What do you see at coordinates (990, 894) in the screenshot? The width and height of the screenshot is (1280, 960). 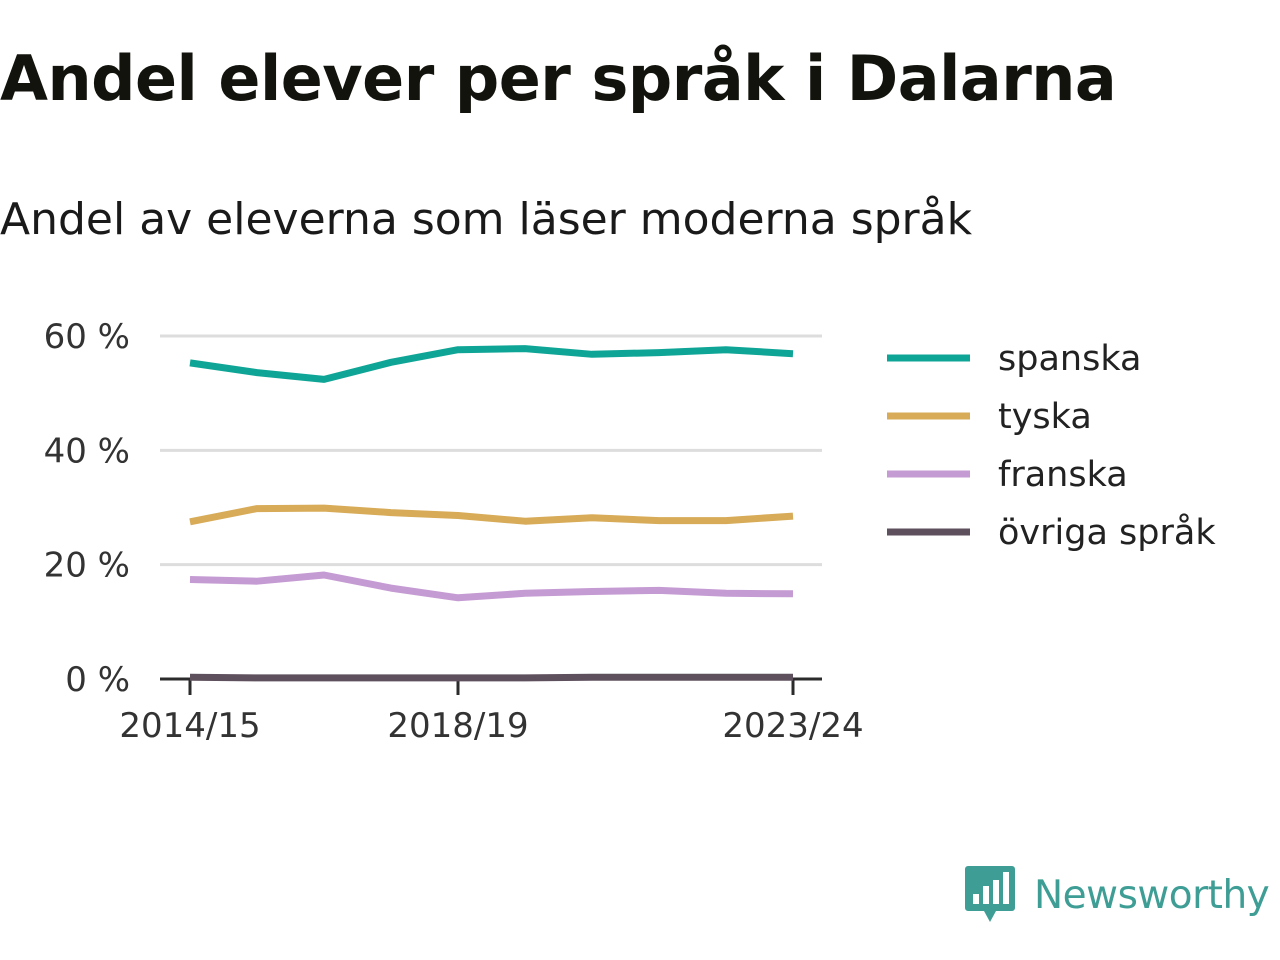 I see `bar-chart-speech-bubble-icon` at bounding box center [990, 894].